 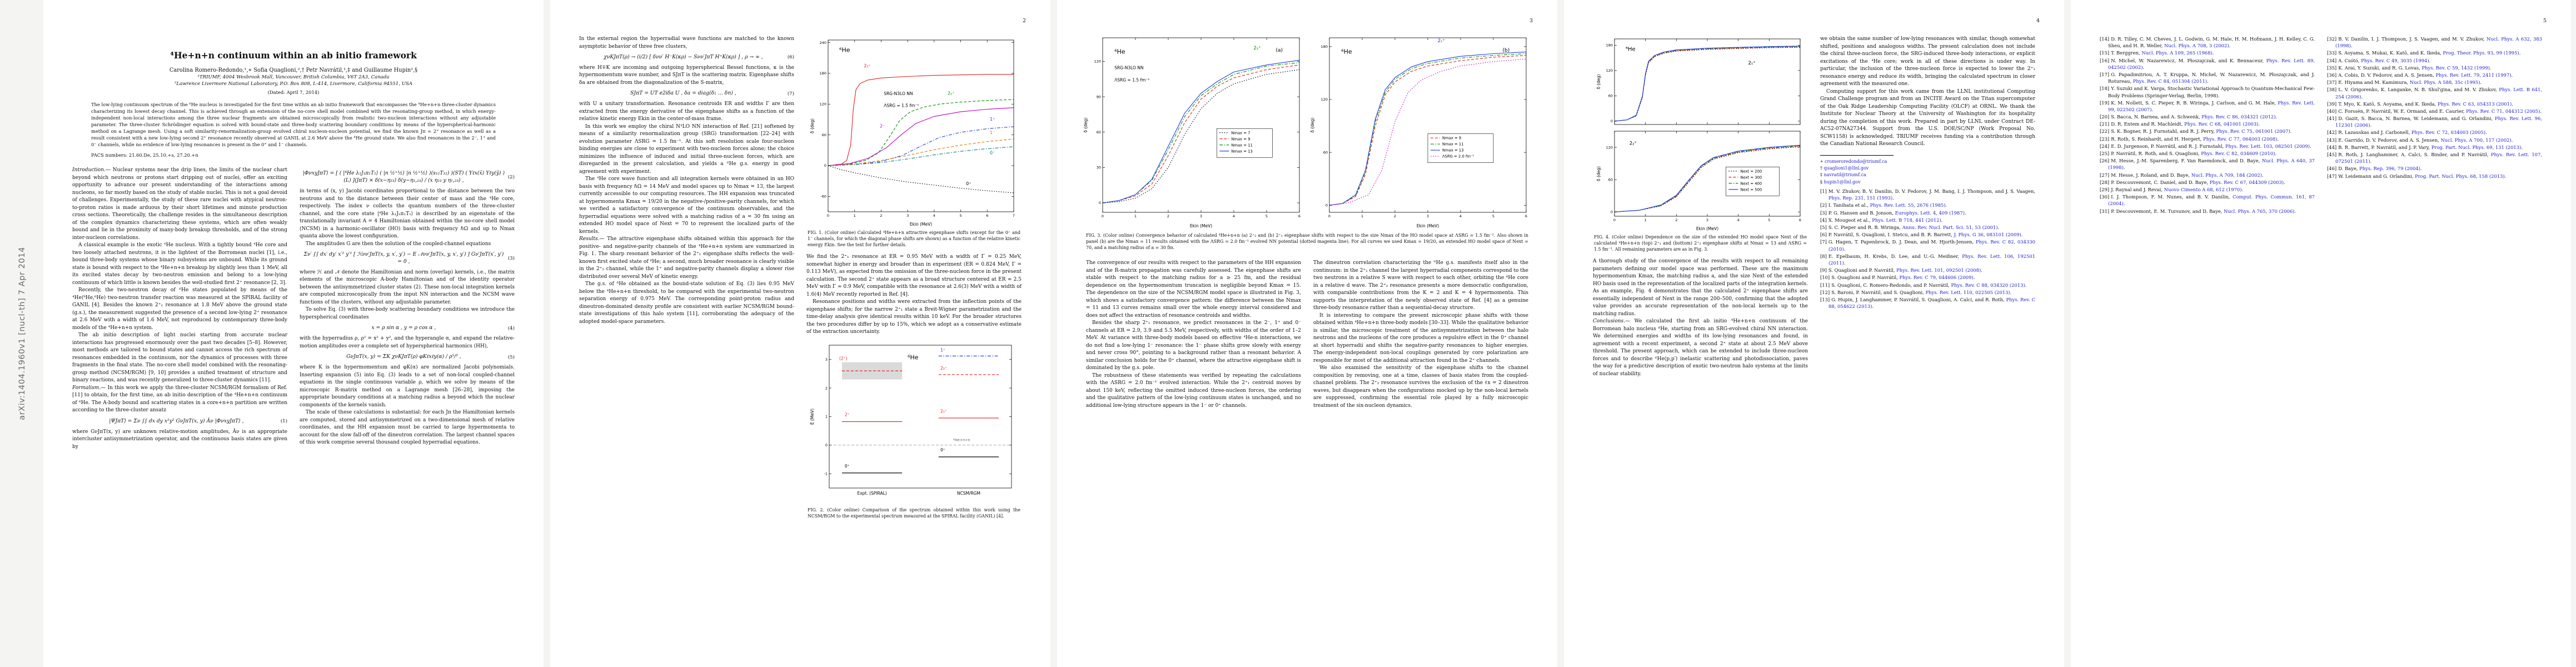 I want to click on svg-text: 0, so click(x=1614, y=220).